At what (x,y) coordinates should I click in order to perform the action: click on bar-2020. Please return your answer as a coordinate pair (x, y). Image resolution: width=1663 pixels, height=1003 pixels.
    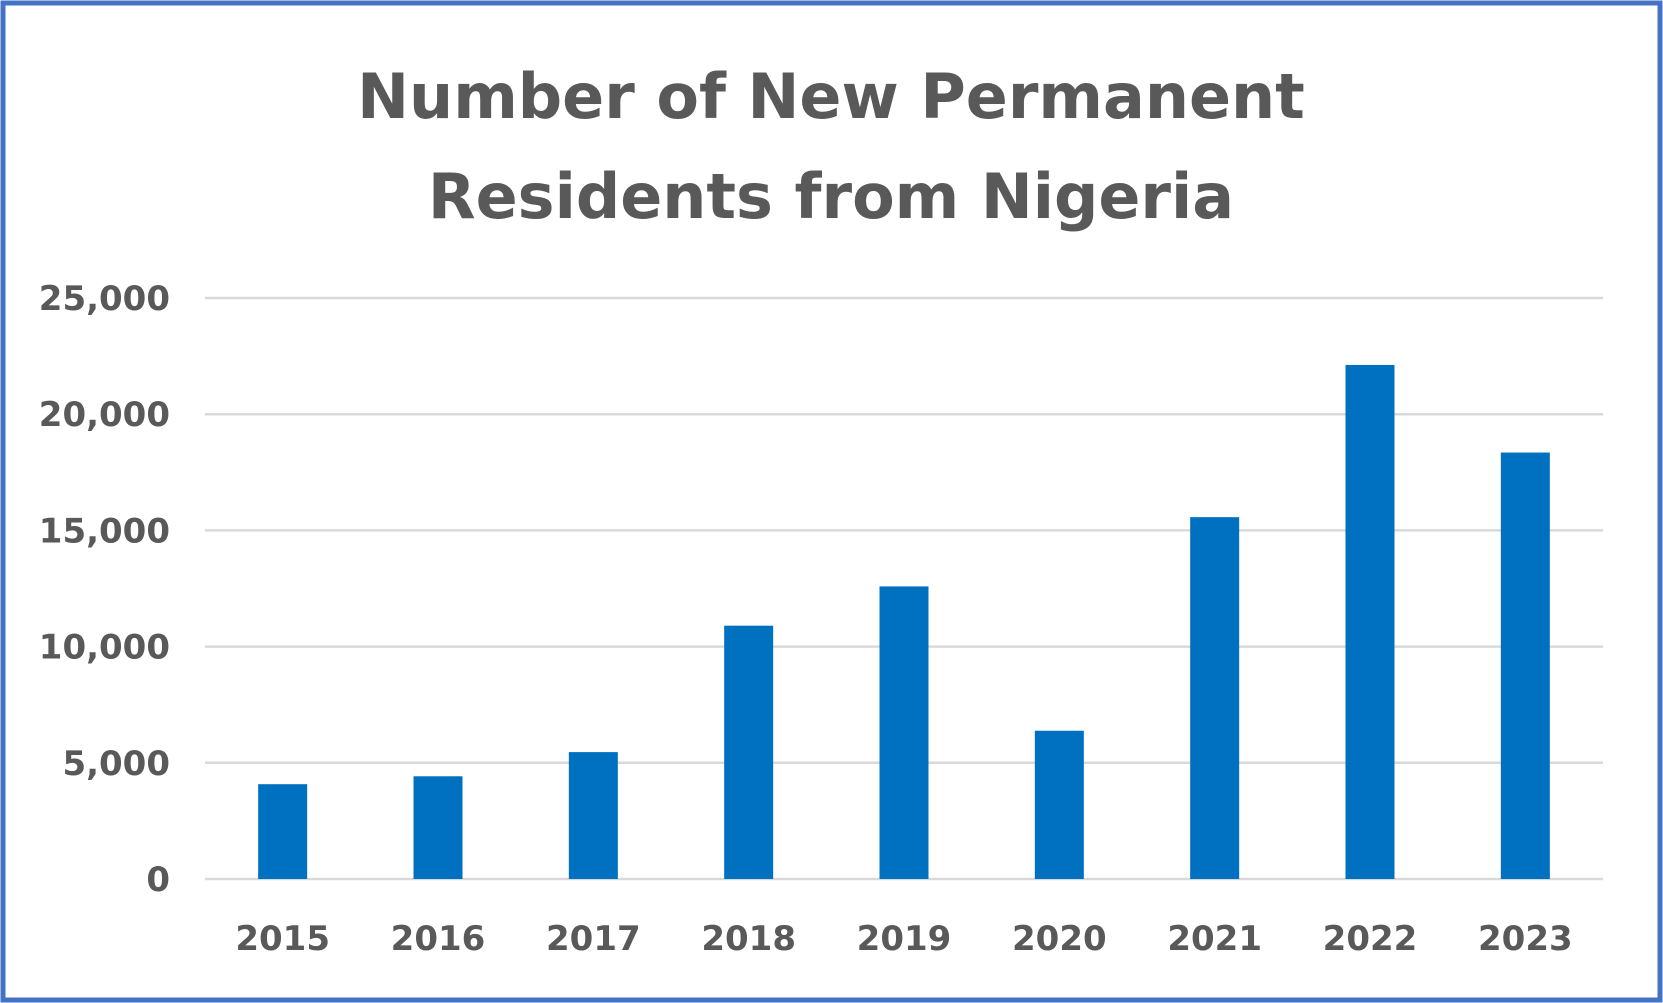
    Looking at the image, I should click on (1059, 804).